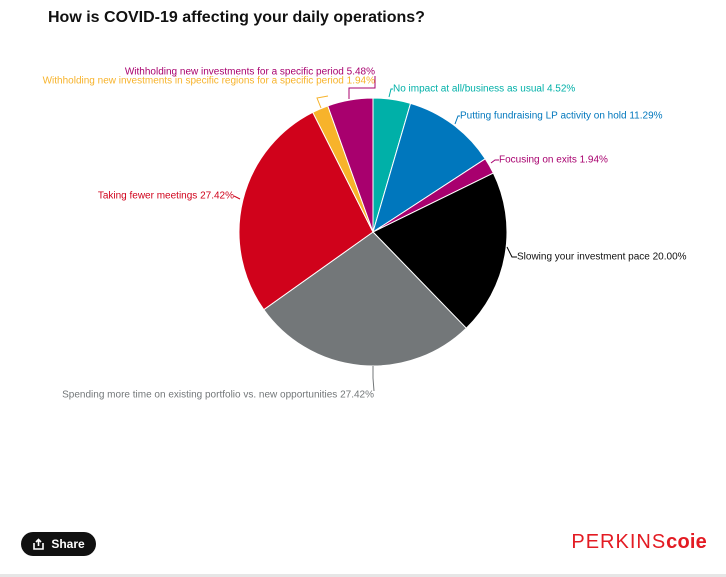 The height and width of the screenshot is (577, 726). I want to click on slice-label: No impact at all/business as usual 4.52%, so click(484, 89).